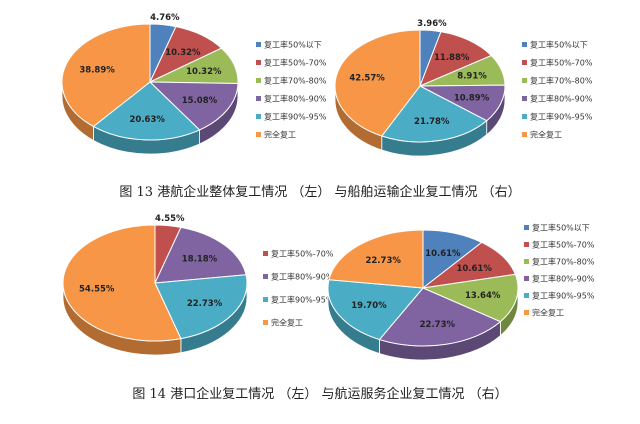 Image resolution: width=640 pixels, height=424 pixels. Describe the element at coordinates (472, 77) in the screenshot. I see `pie-data-label: 8.91%` at that location.